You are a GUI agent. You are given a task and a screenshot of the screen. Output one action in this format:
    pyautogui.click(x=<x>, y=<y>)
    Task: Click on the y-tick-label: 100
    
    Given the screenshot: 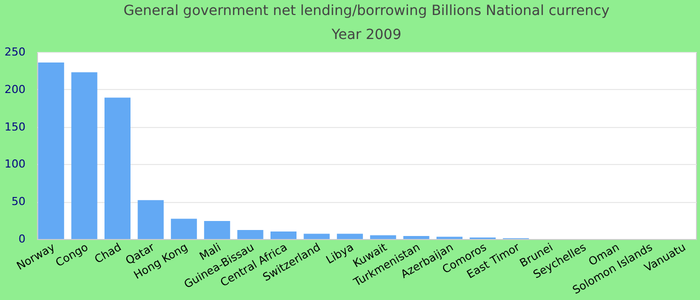 What is the action you would take?
    pyautogui.click(x=15, y=164)
    